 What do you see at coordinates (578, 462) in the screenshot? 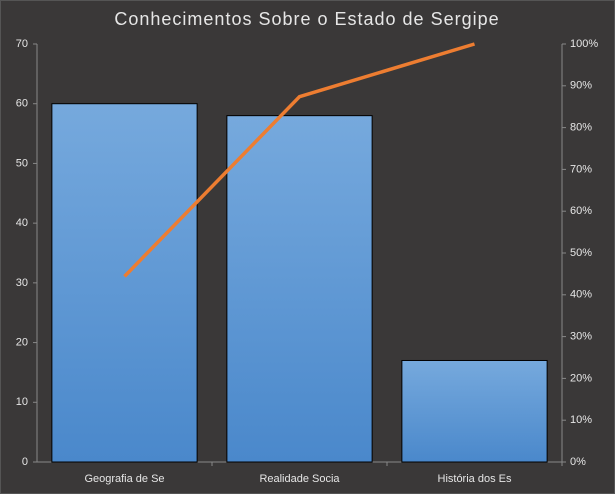
I see `y2-tick-label: 0%` at bounding box center [578, 462].